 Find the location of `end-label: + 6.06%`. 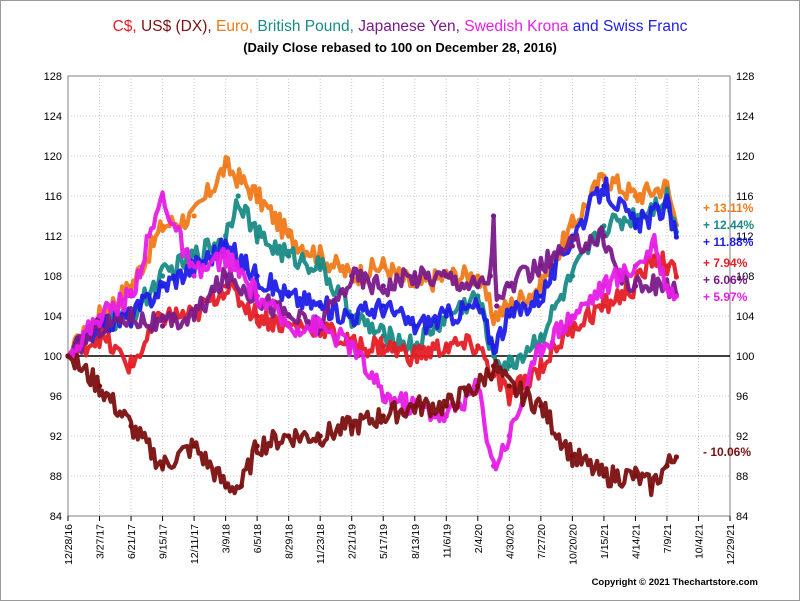

end-label: + 6.06% is located at coordinates (725, 280).